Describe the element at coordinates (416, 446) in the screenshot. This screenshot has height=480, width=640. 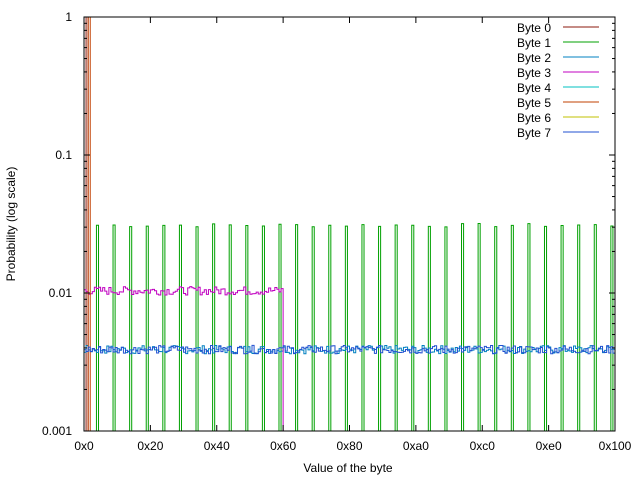
I see `x-tick-label: 0xa0` at that location.